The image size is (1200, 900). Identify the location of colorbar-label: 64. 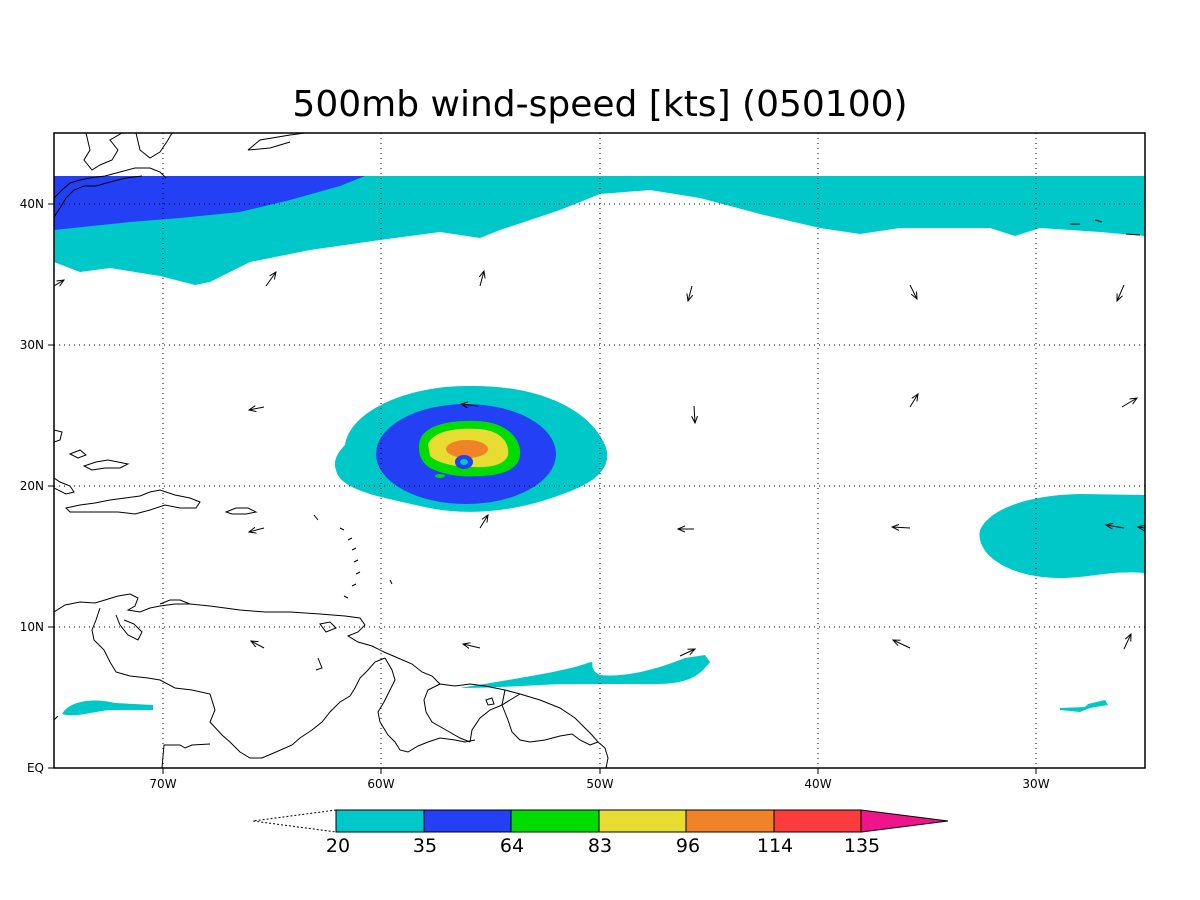
(512, 846).